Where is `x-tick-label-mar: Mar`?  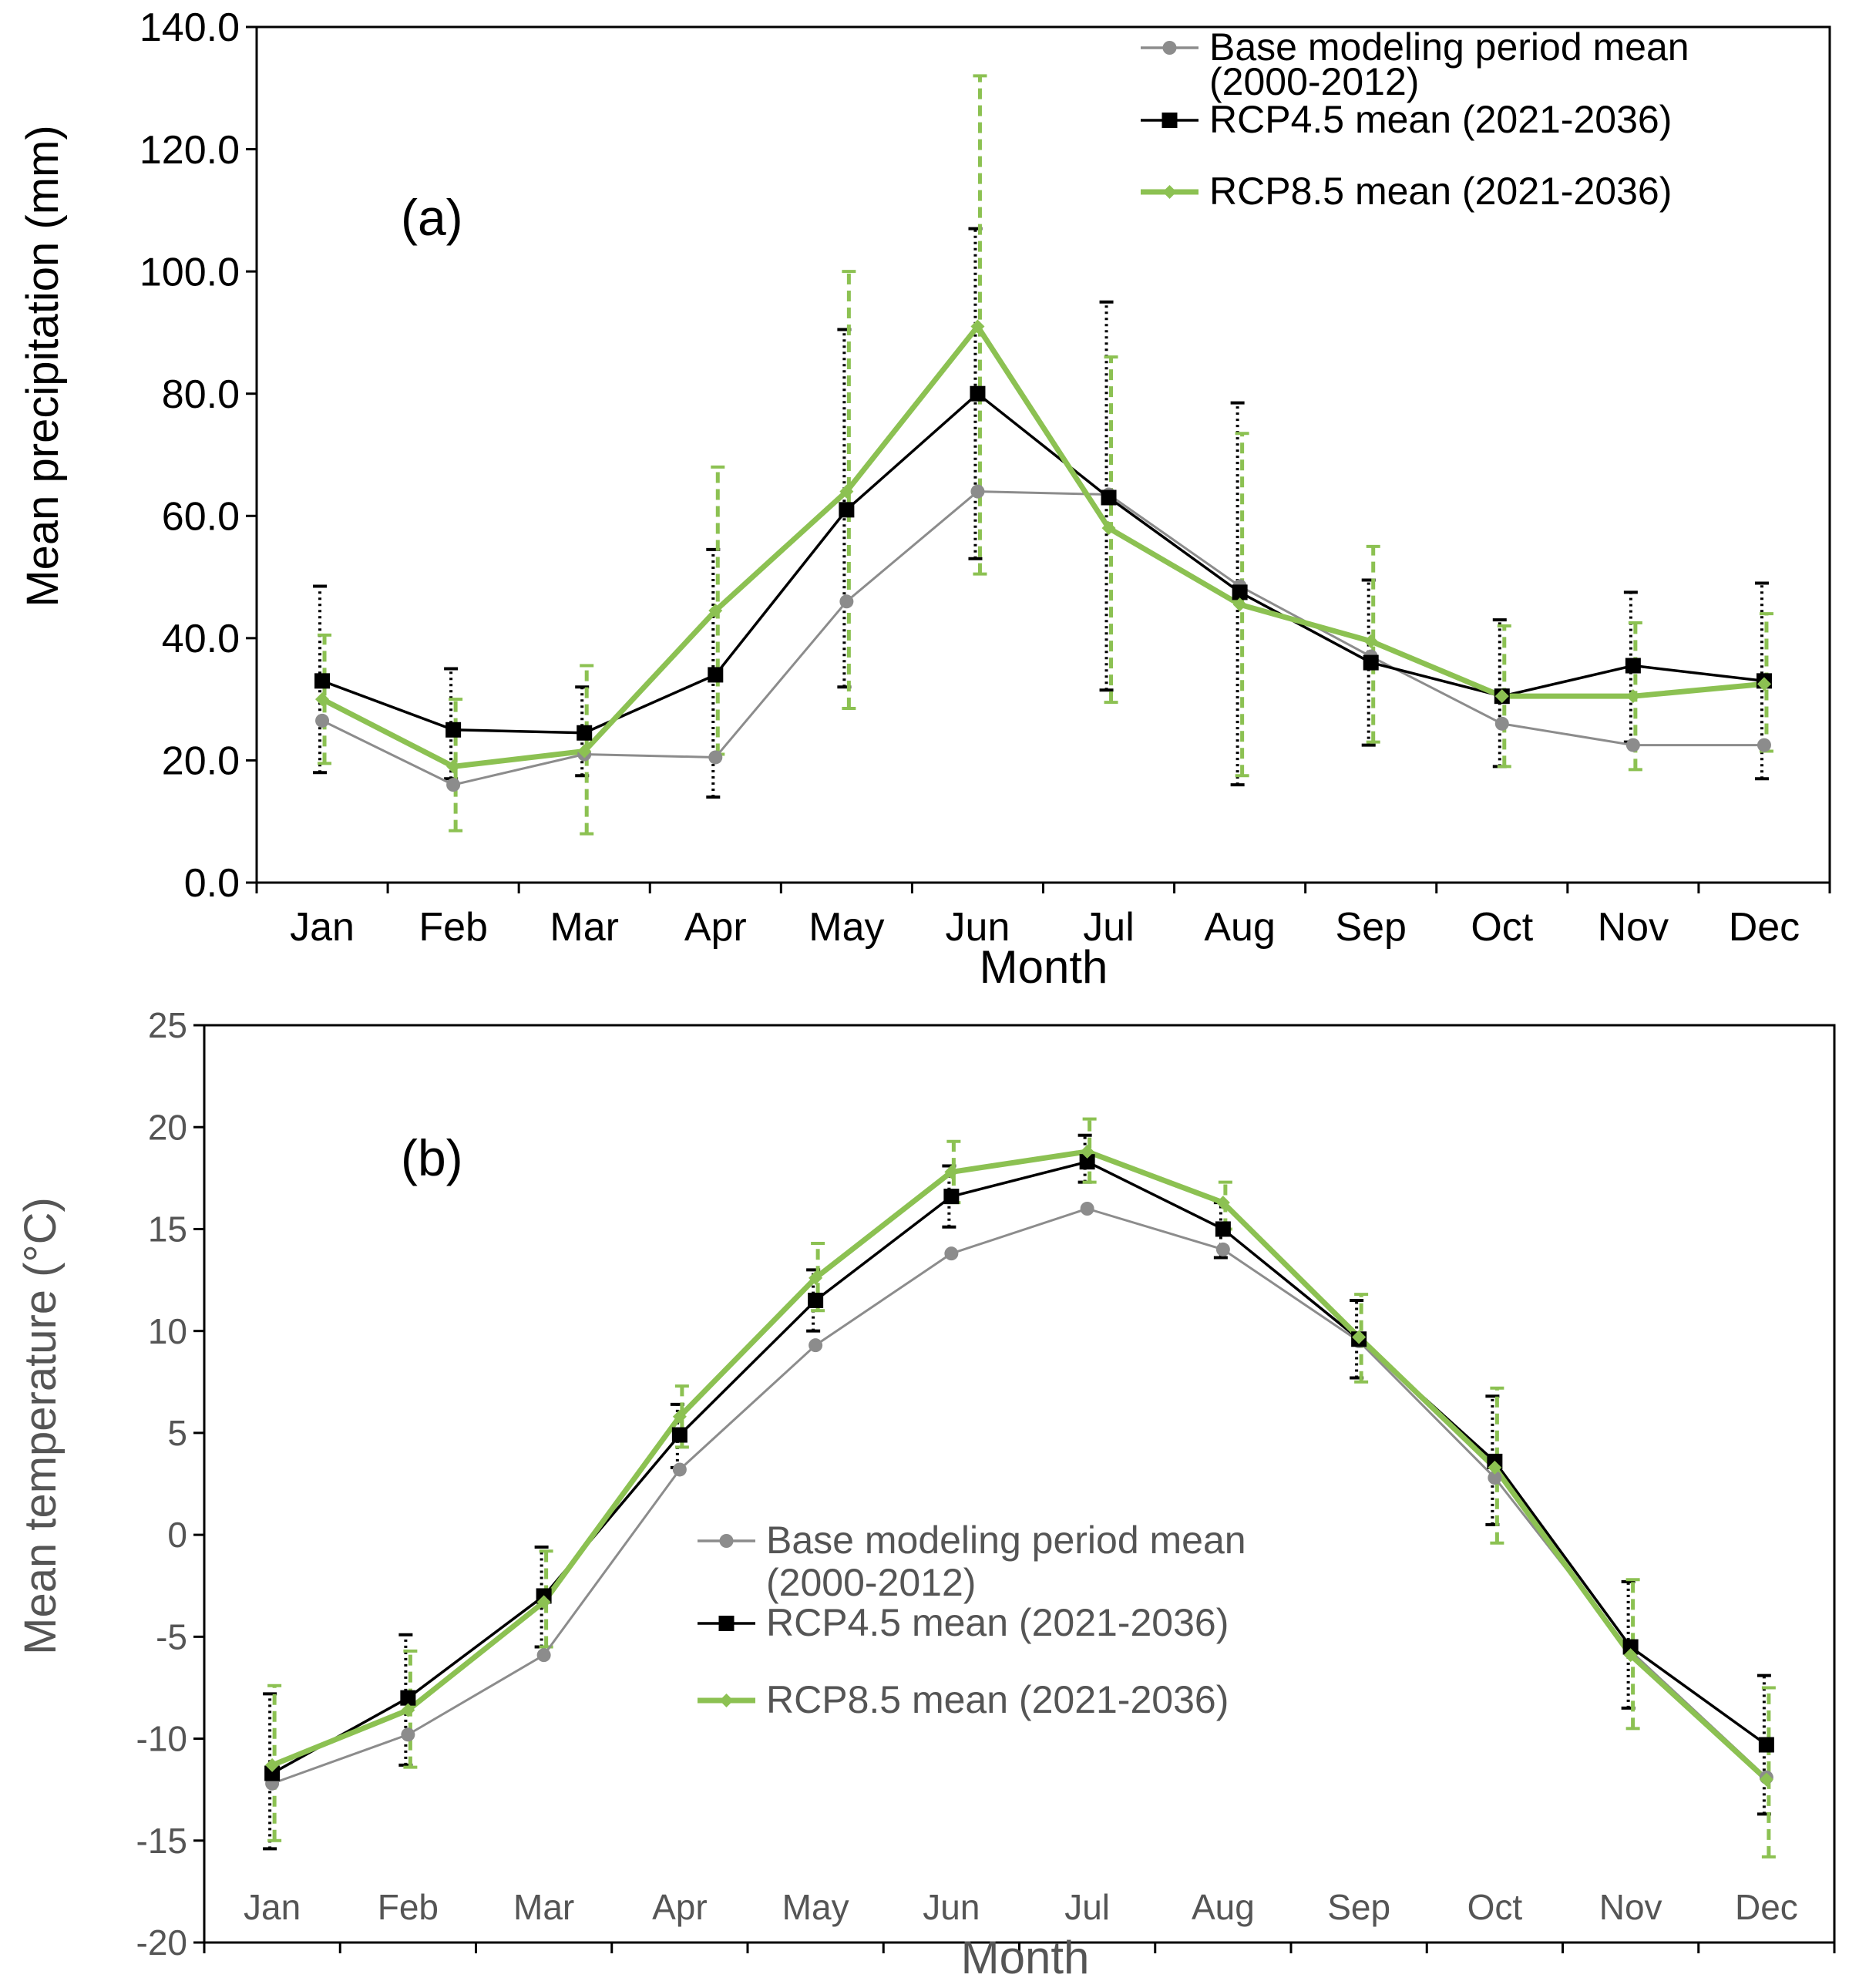 x-tick-label-mar: Mar is located at coordinates (543, 1907).